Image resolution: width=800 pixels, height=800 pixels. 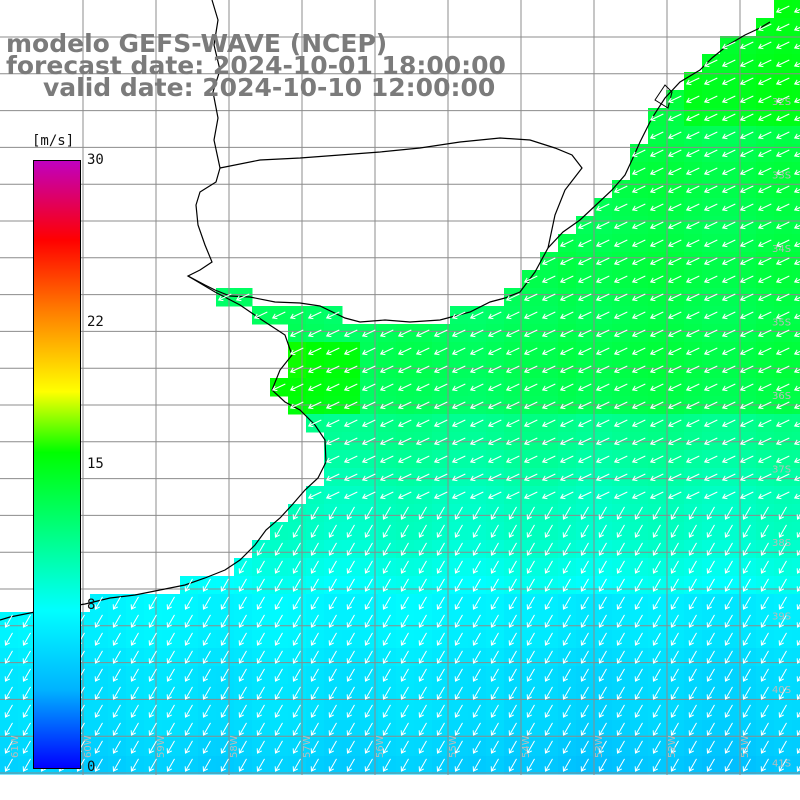 What do you see at coordinates (796, 729) in the screenshot?
I see `wind-cell` at bounding box center [796, 729].